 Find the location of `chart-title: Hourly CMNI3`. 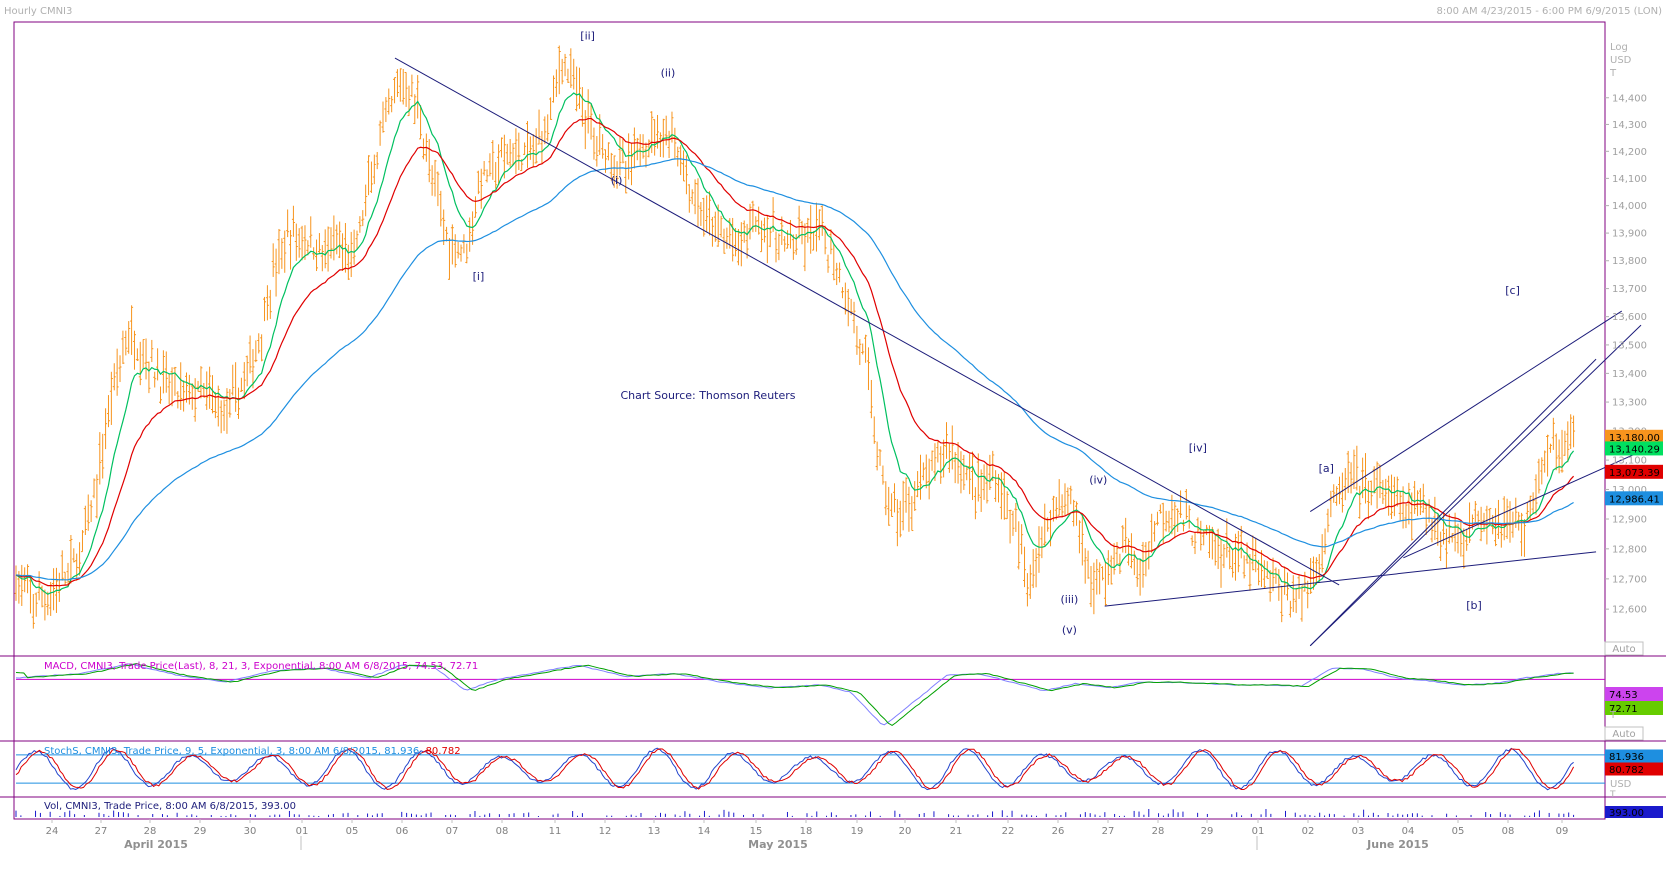

chart-title: Hourly CMNI3 is located at coordinates (38, 11).